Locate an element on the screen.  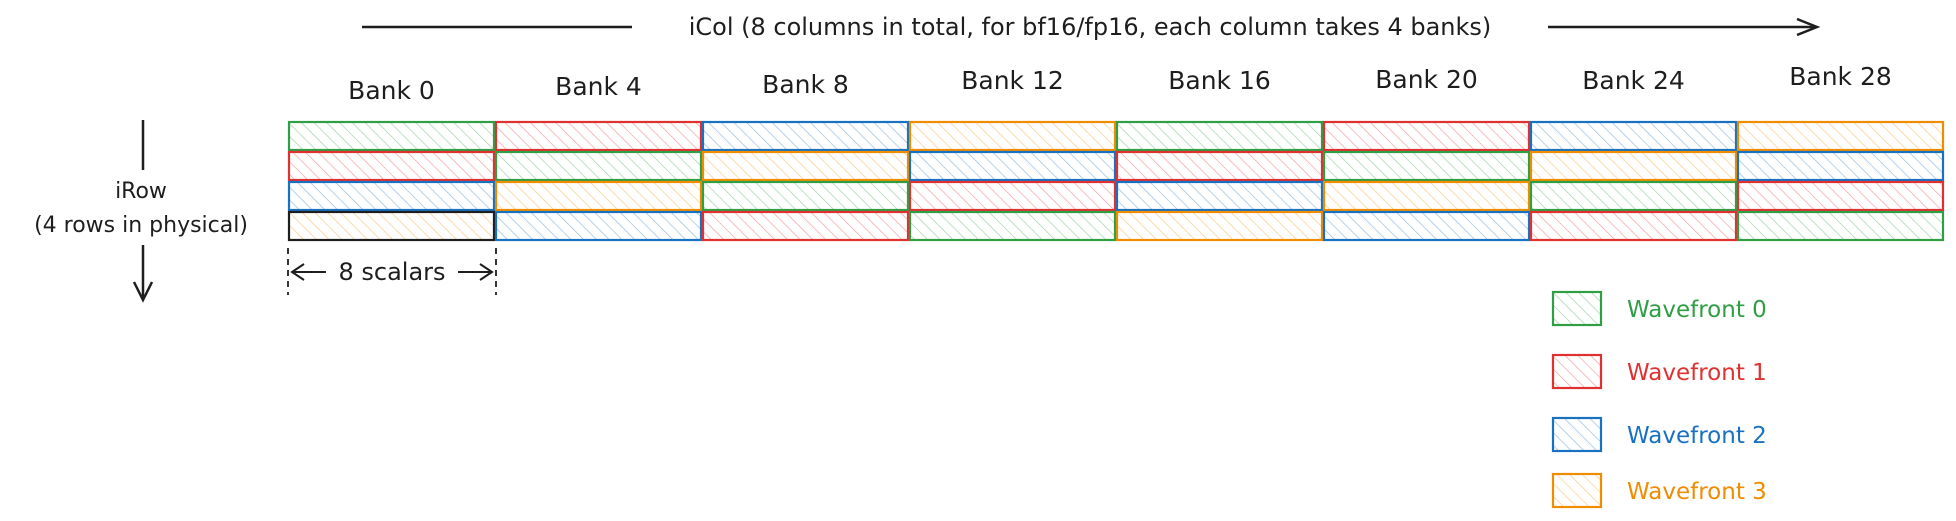
cell-r3-c3 is located at coordinates (1012, 226).